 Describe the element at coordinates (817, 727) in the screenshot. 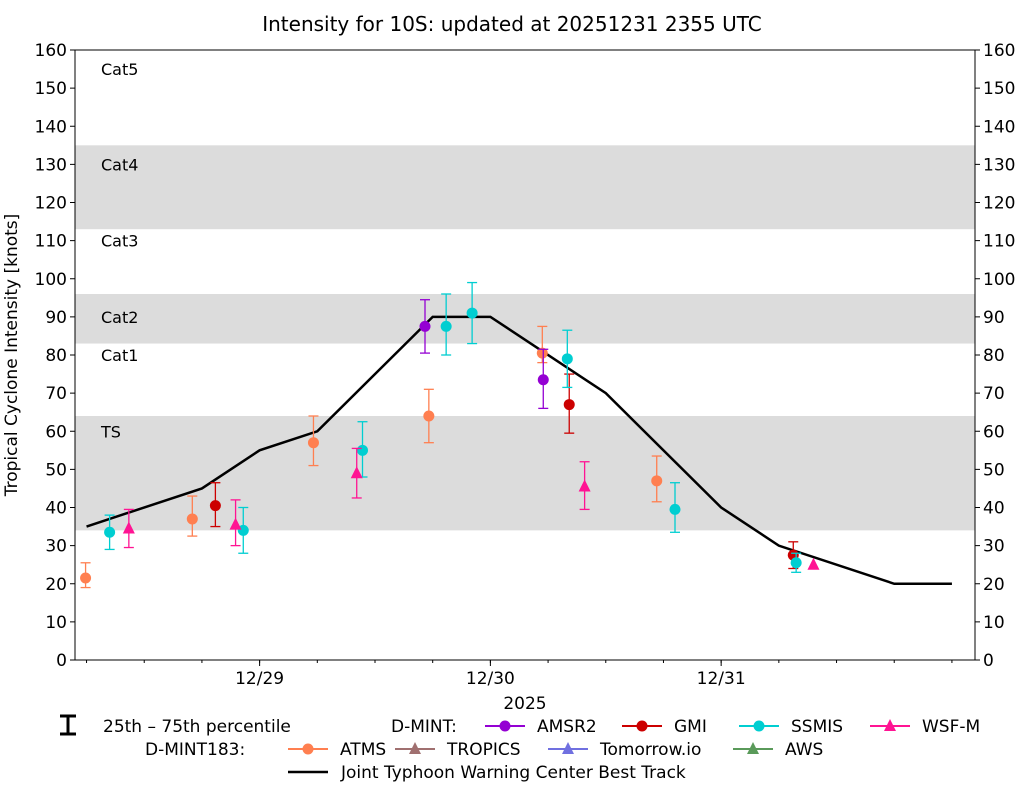

I see `legend-label-ssmis: SSMIS` at that location.